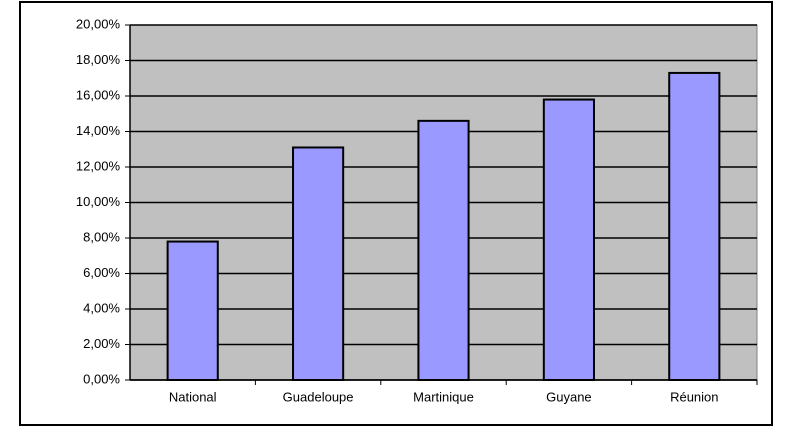  What do you see at coordinates (98, 201) in the screenshot?
I see `y-tick-label: 10,00%` at bounding box center [98, 201].